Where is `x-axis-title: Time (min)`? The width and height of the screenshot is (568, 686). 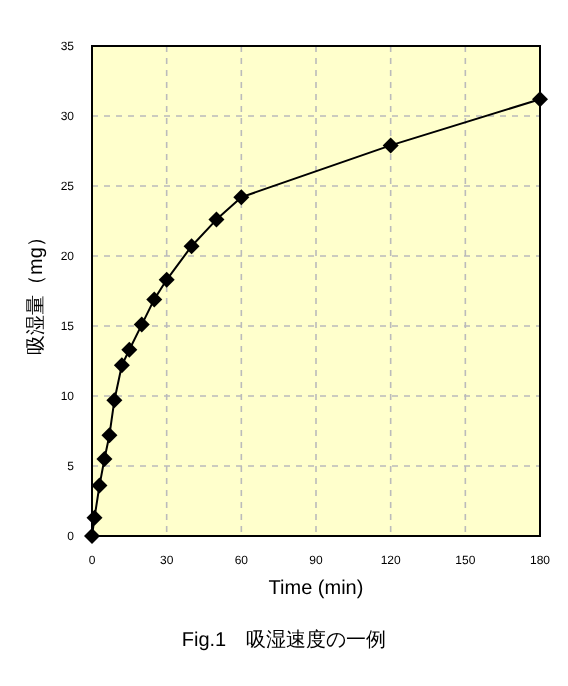
x-axis-title: Time (min) is located at coordinates (316, 589).